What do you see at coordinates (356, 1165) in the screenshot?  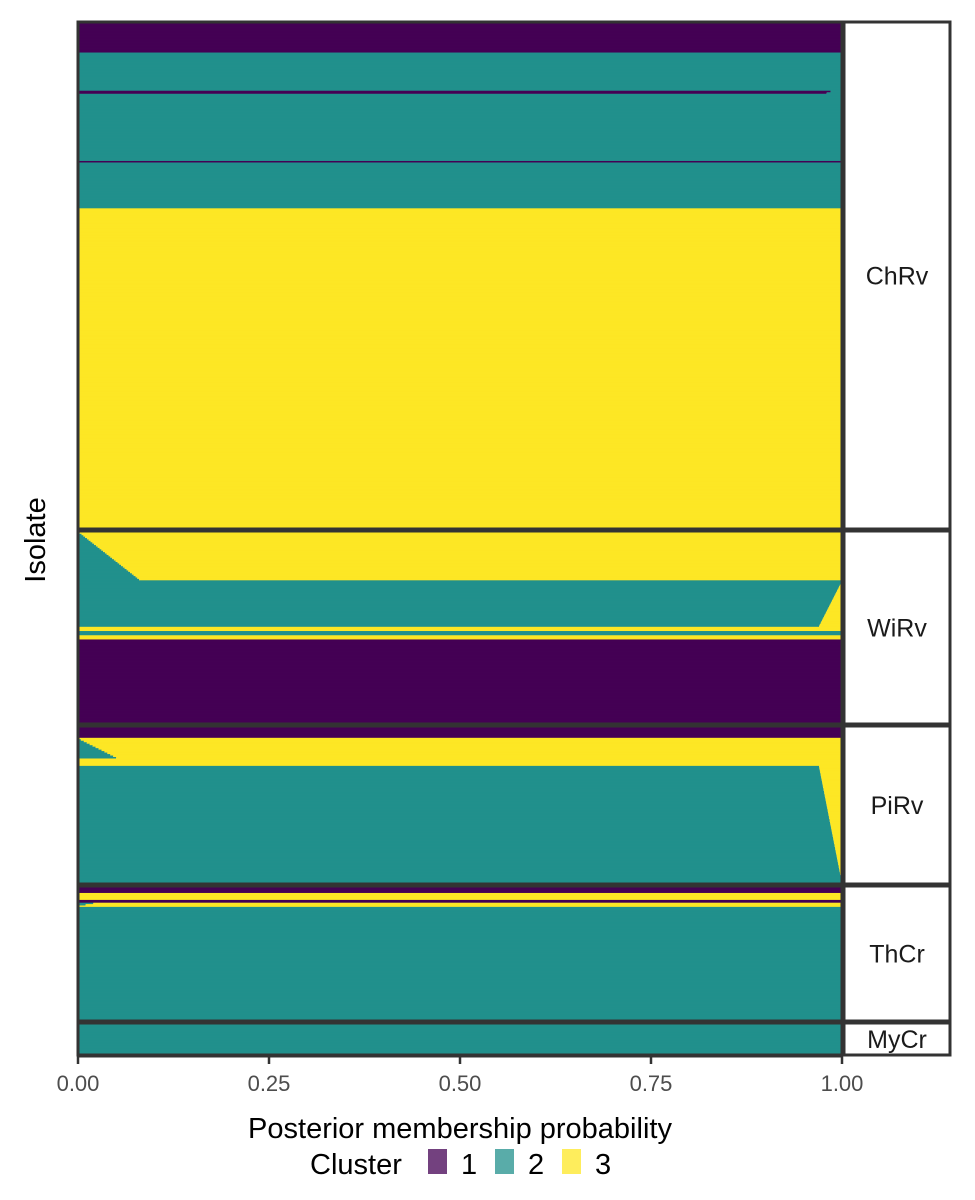 I see `legend-title: Cluster` at bounding box center [356, 1165].